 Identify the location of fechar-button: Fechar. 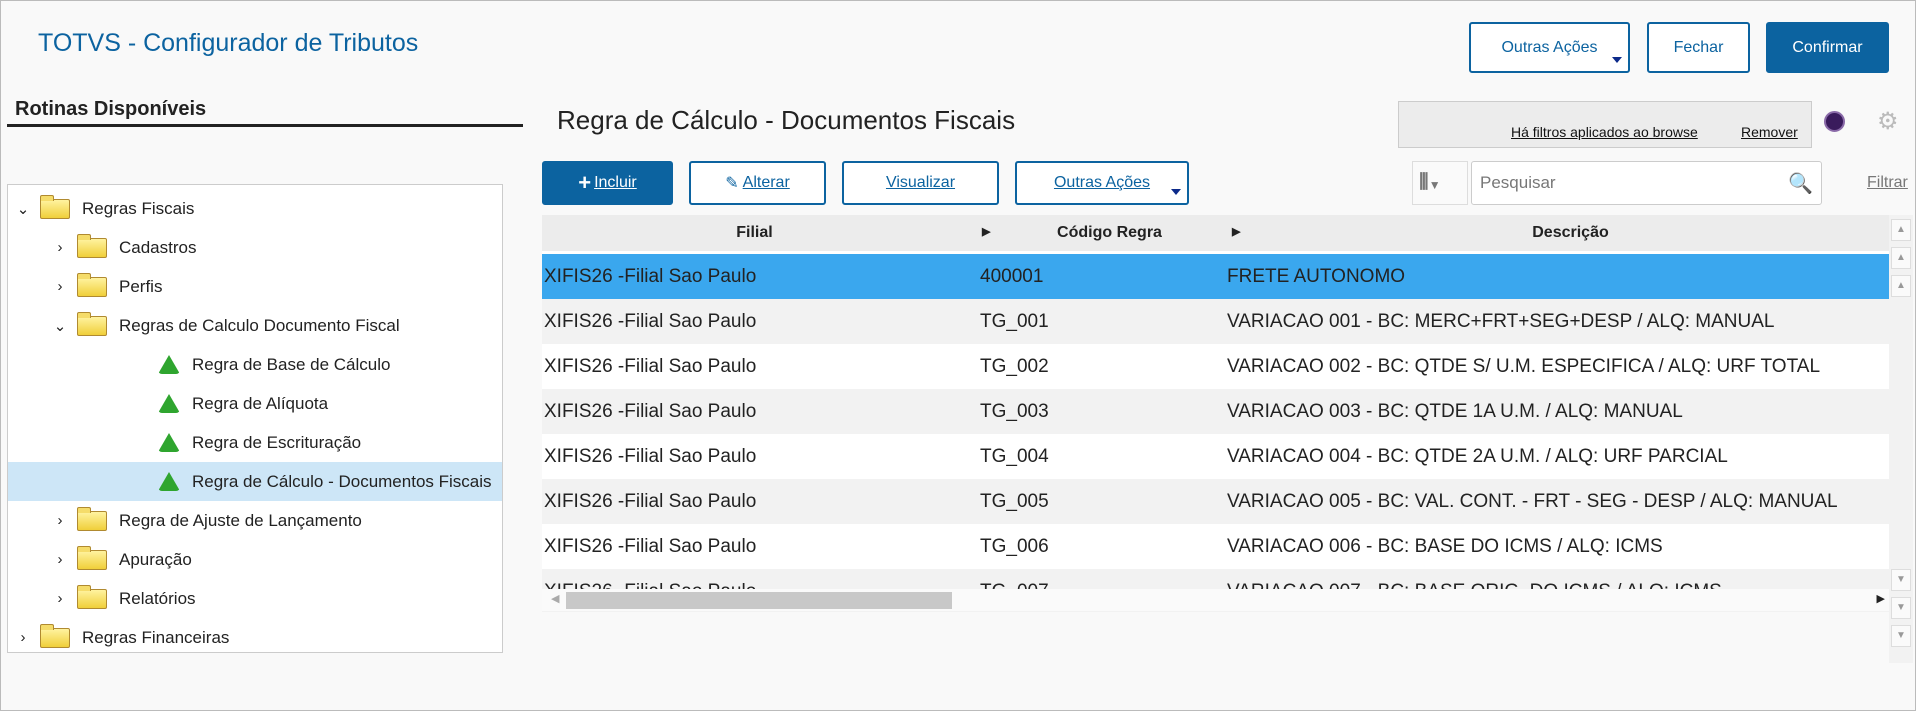
(1698, 47).